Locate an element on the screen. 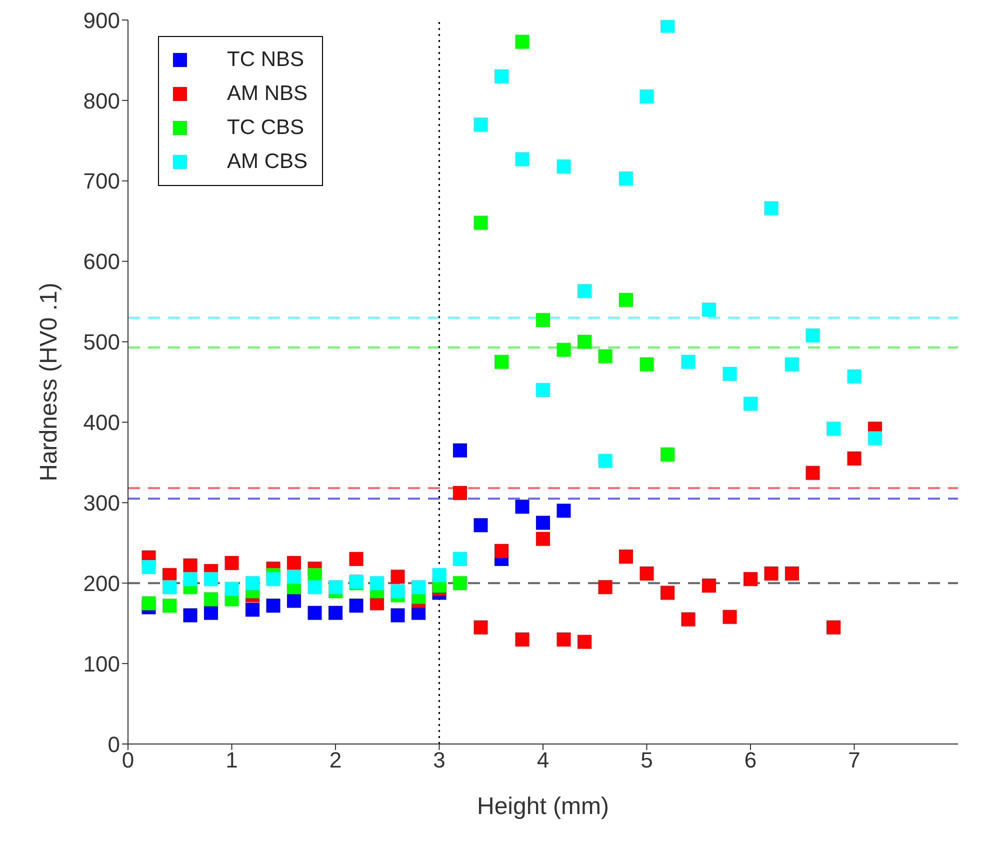 This screenshot has width=982, height=842. y-tick-label: 700 is located at coordinates (101, 181).